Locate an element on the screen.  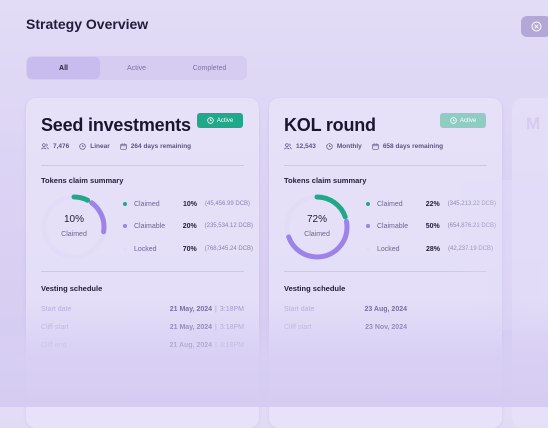
schedule-row: Cliff start 21 May, 2024 | 3:18PM is located at coordinates (142, 327).